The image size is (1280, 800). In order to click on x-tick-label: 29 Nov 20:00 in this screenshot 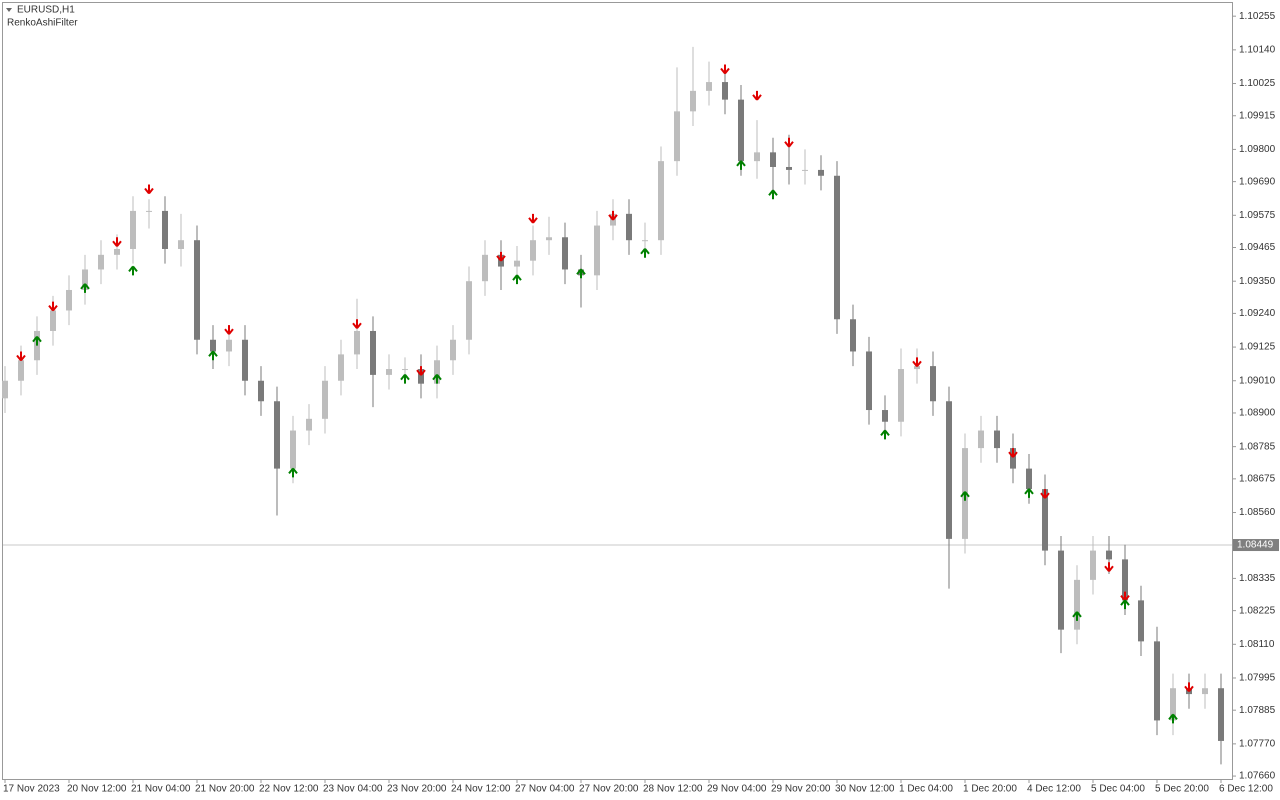, I will do `click(801, 789)`.